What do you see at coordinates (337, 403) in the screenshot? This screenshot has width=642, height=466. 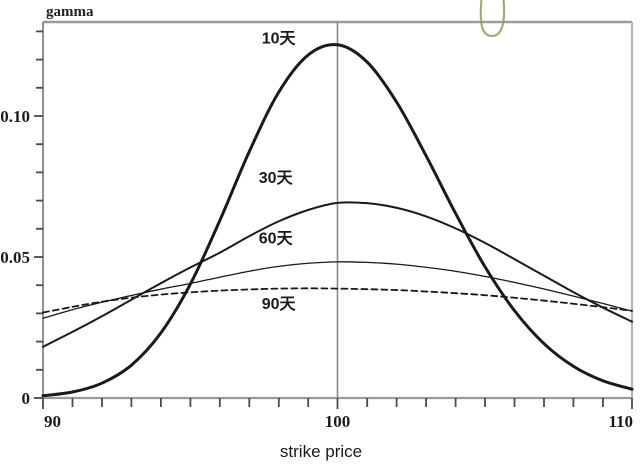 I see `x-axis-ticks` at bounding box center [337, 403].